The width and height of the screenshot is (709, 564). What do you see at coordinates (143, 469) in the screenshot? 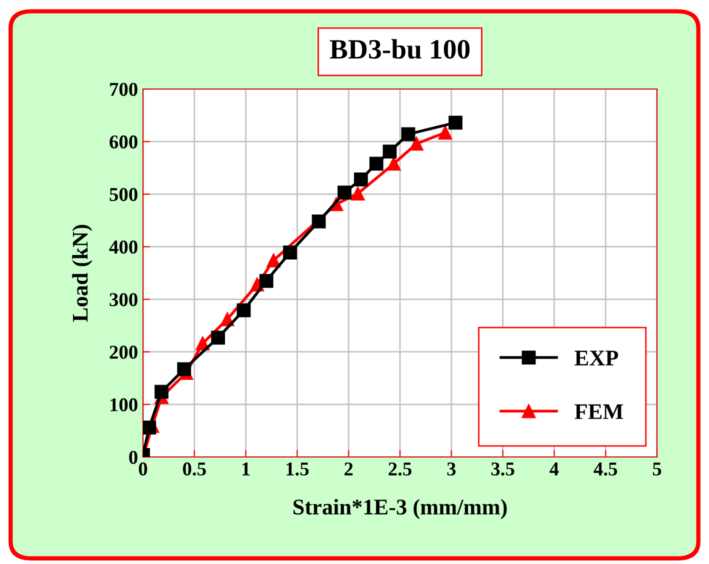
I see `x-tick-label: 0` at bounding box center [143, 469].